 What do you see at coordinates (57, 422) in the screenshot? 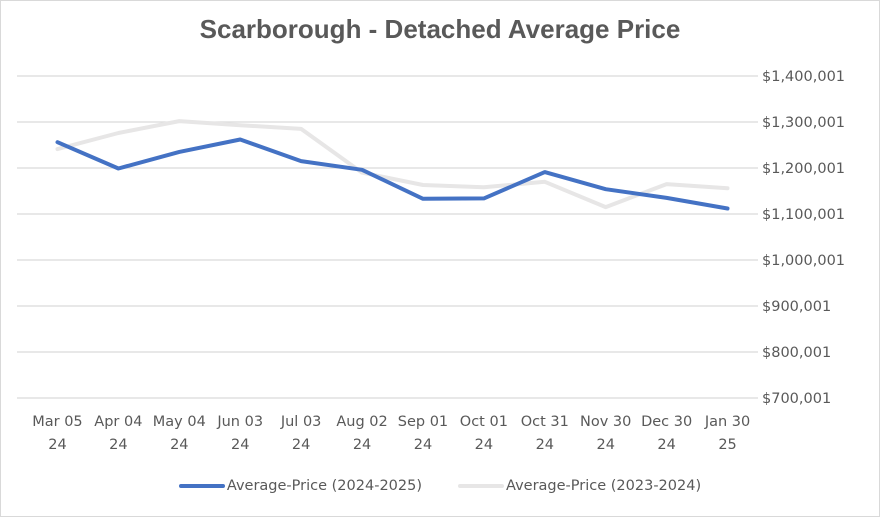
I see `x-tick-label: Mar 05` at bounding box center [57, 422].